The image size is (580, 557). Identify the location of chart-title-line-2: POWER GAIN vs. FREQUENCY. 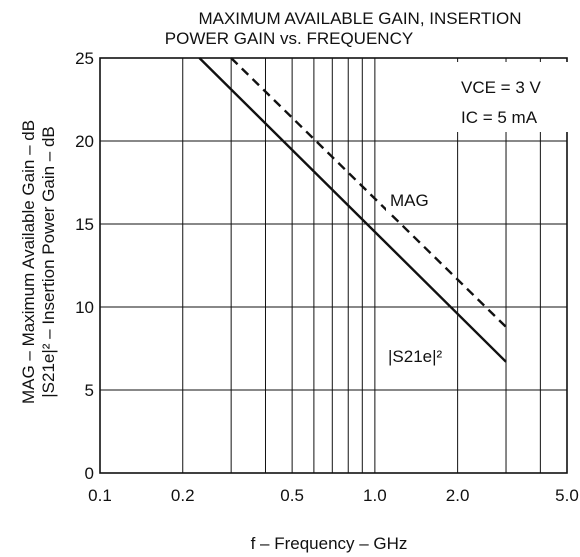
(289, 38).